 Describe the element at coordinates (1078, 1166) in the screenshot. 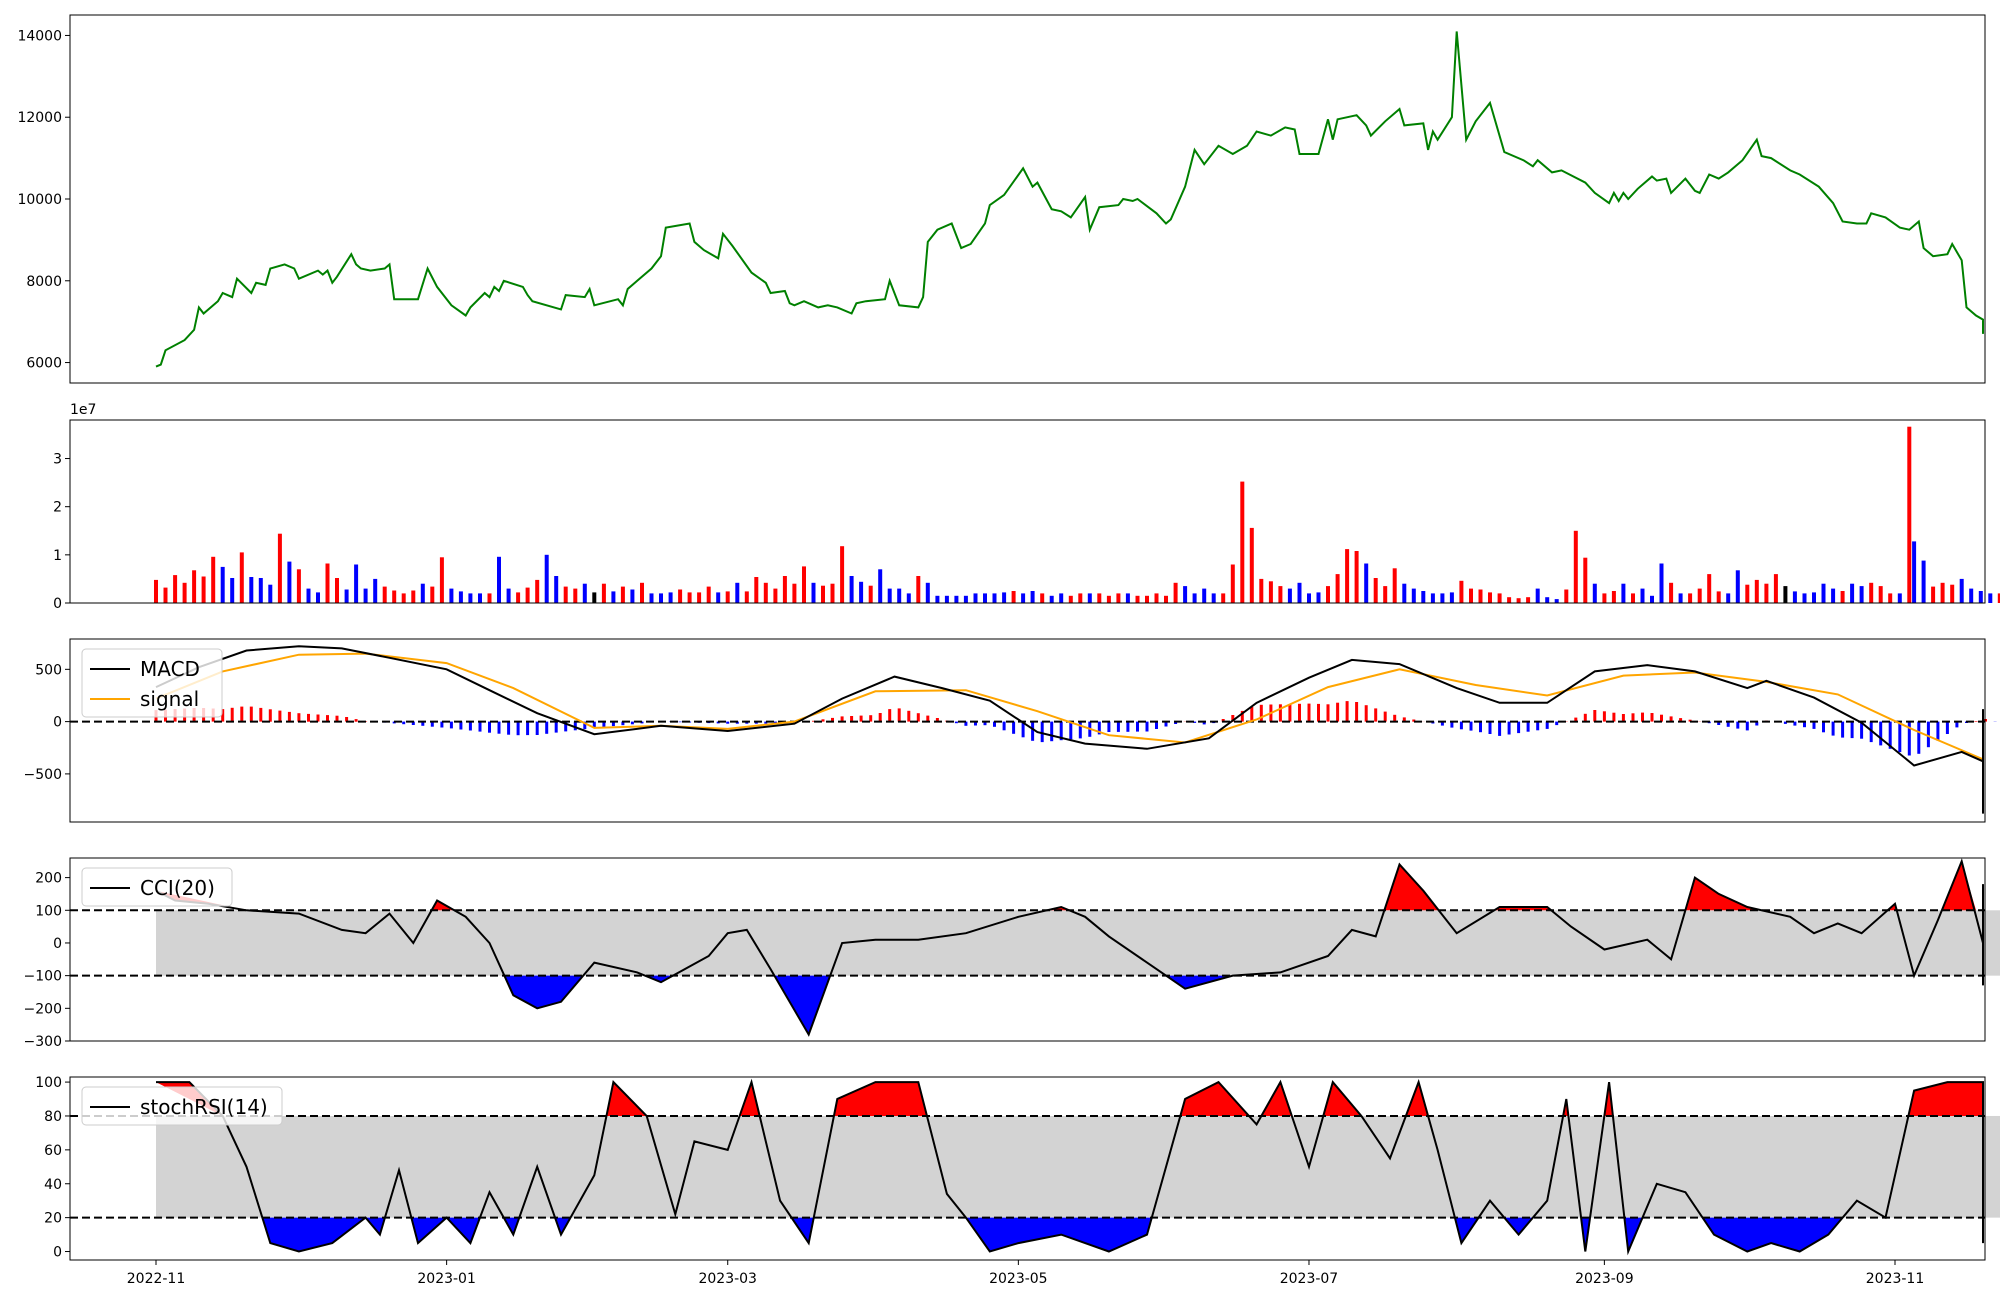

I see `stochrsi-neutral-band` at that location.